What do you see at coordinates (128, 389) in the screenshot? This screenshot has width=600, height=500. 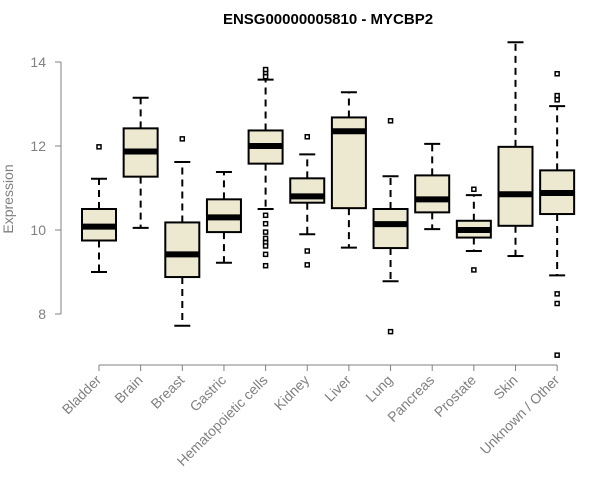 I see `x-tick-label: Brain` at bounding box center [128, 389].